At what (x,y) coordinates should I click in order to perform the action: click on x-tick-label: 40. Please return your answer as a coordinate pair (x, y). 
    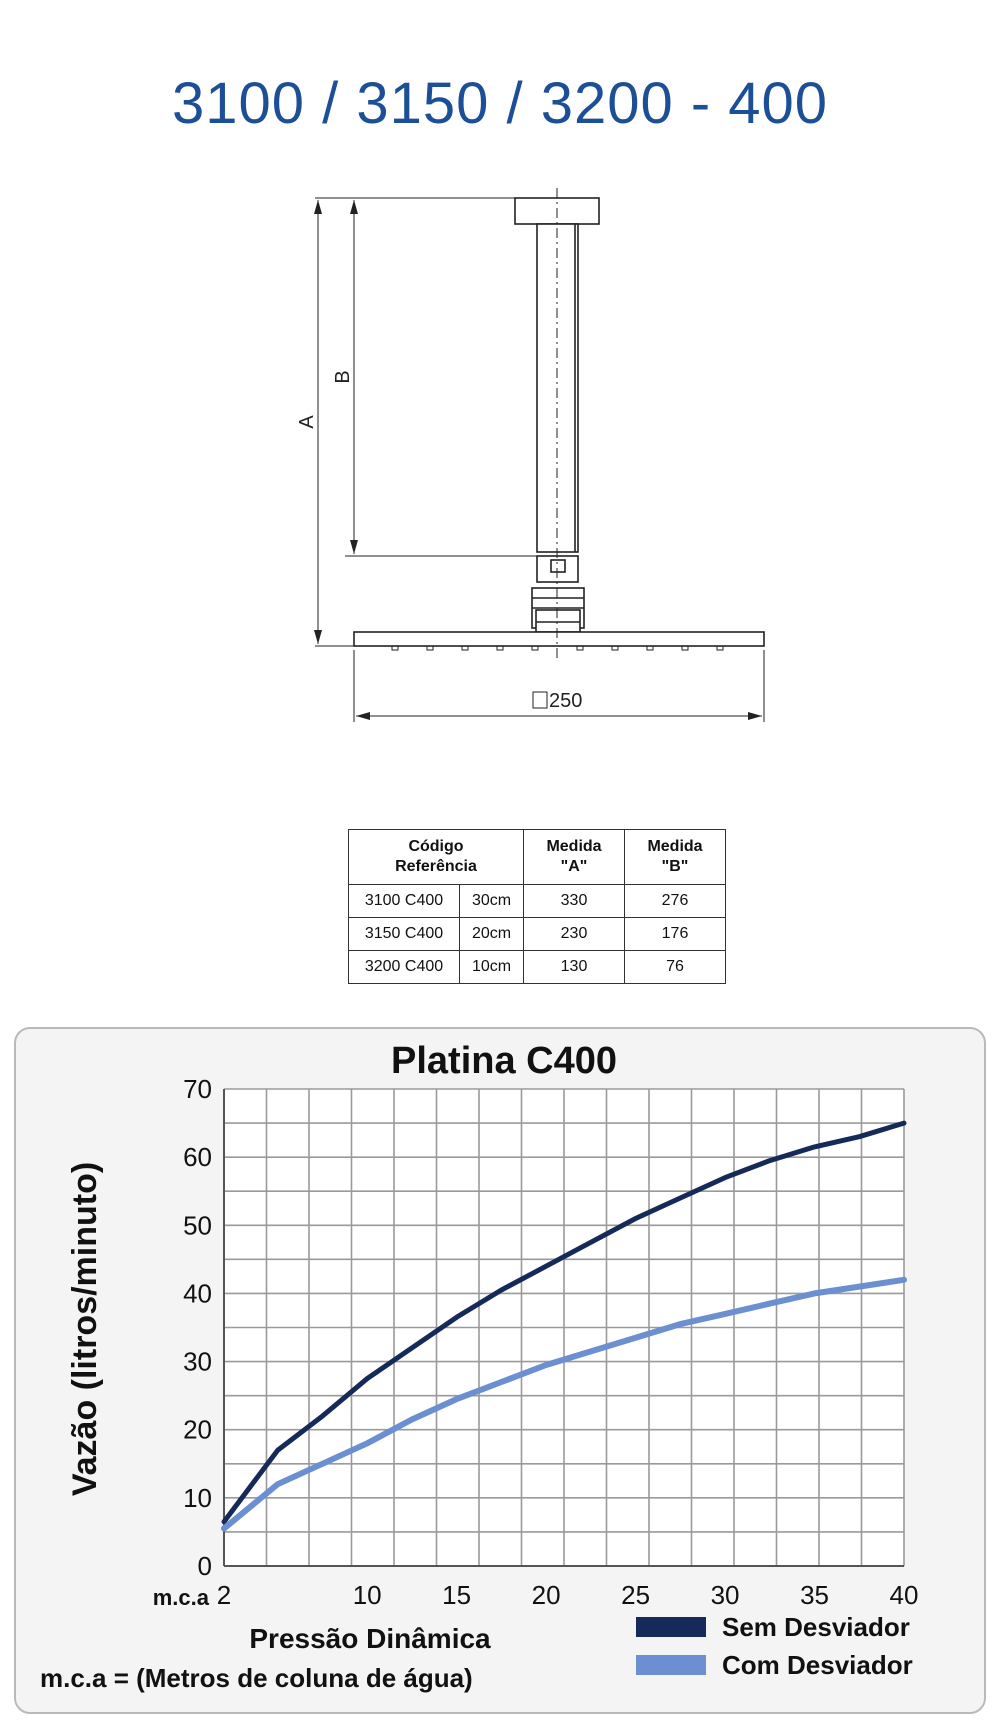
    Looking at the image, I should click on (904, 1595).